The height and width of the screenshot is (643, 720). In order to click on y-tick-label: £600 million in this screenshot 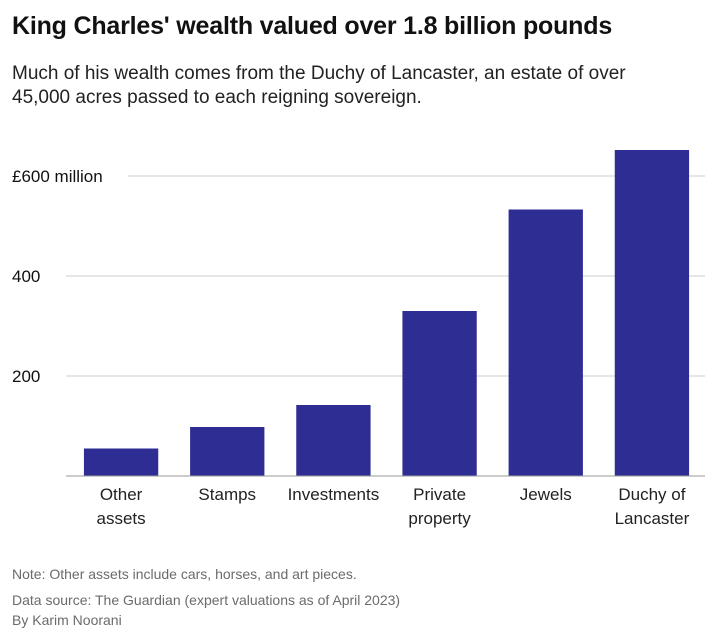, I will do `click(57, 176)`.